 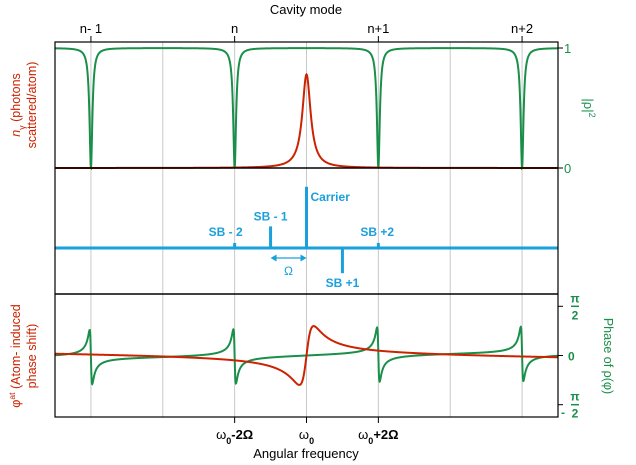 I want to click on bottom-tick-label-main-2: ω, so click(x=363, y=434).